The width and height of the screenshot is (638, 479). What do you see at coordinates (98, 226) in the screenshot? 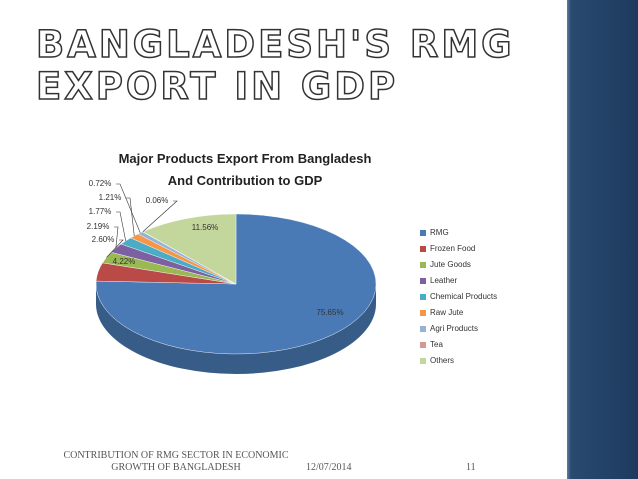
I see `data-label: 2.19%` at bounding box center [98, 226].